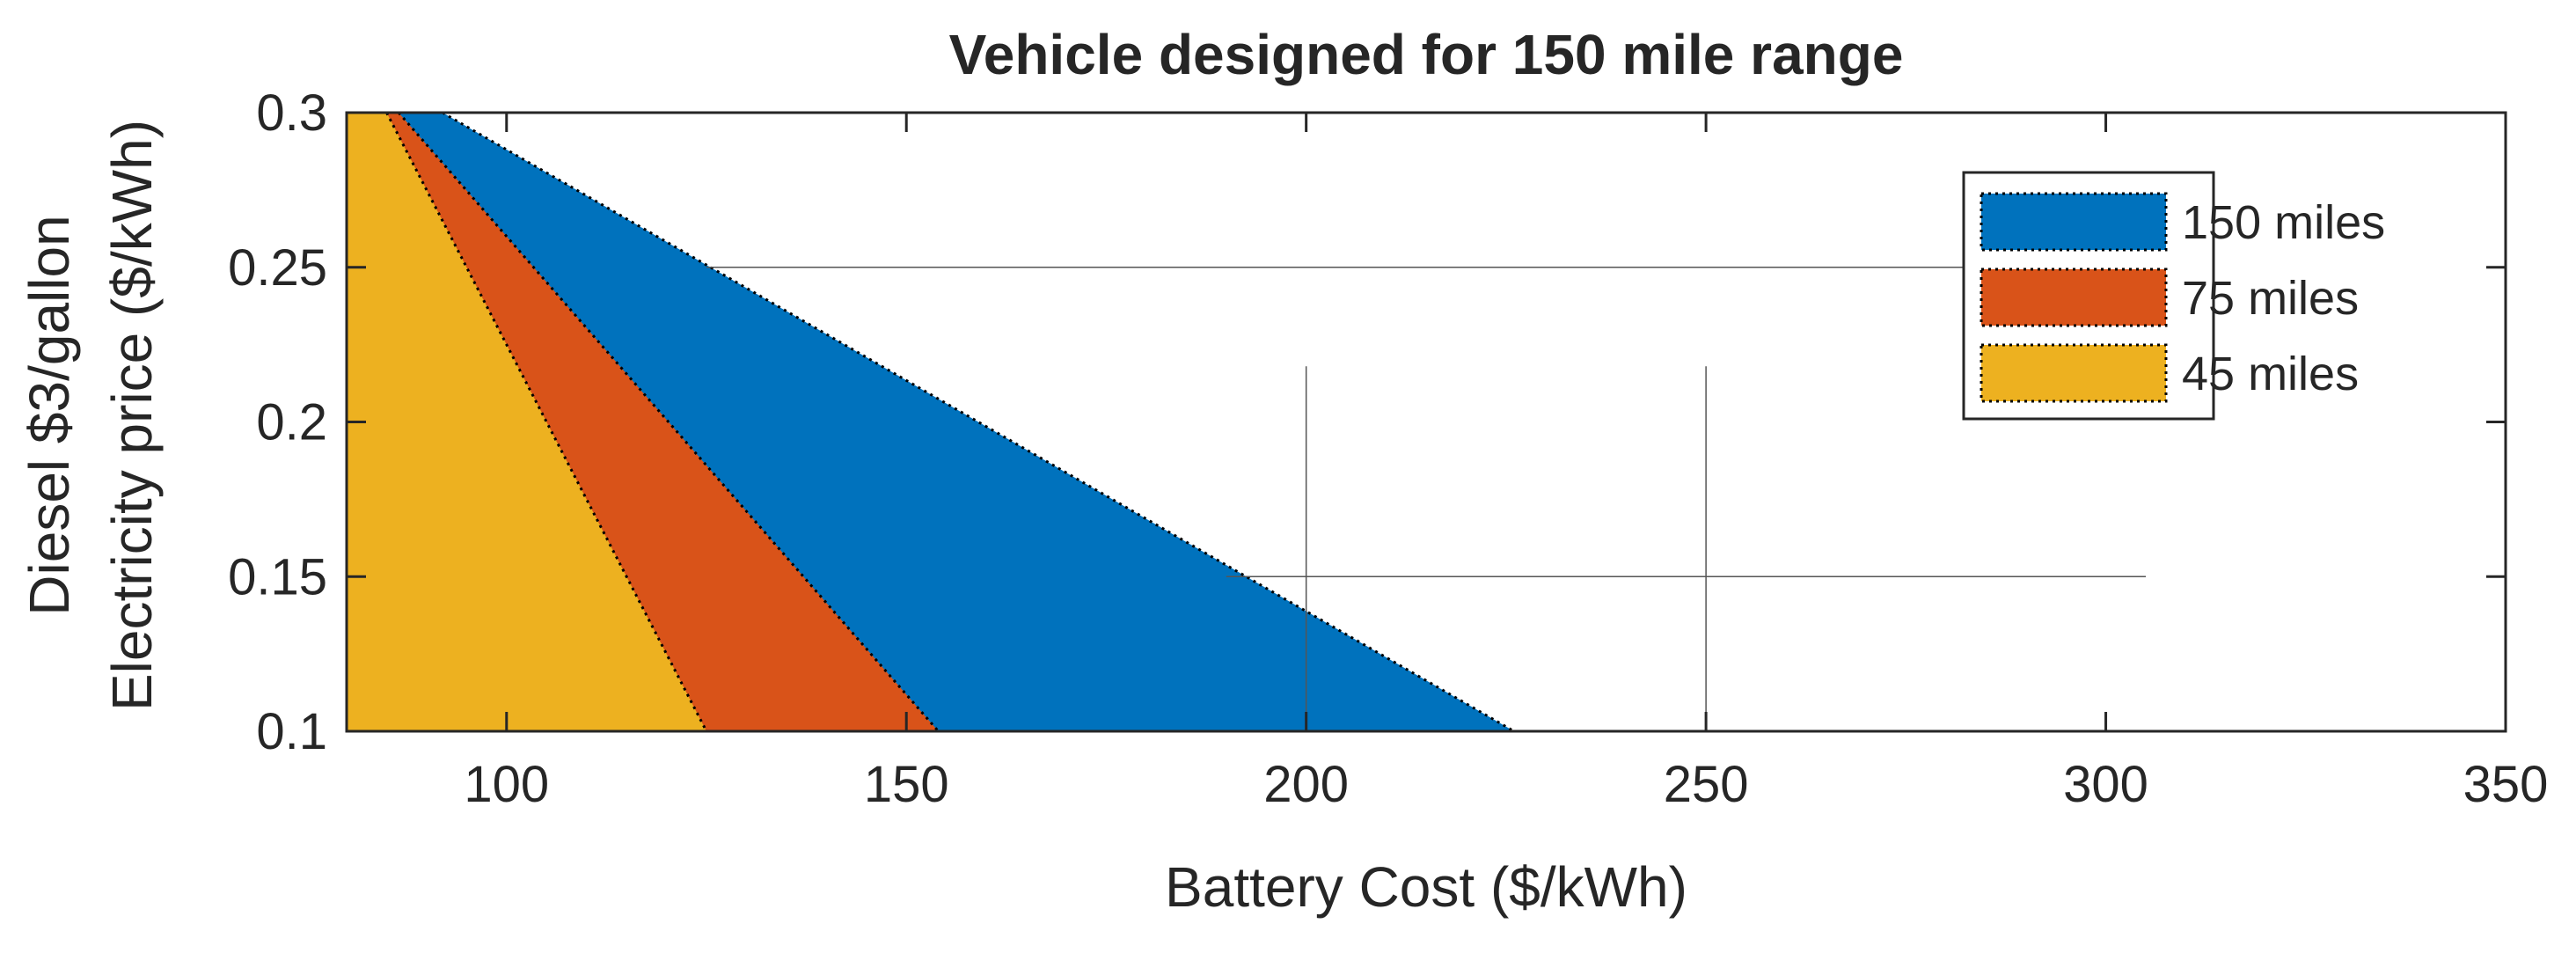 The height and width of the screenshot is (953, 2576). What do you see at coordinates (1706, 785) in the screenshot?
I see `x-tick-label: 250` at bounding box center [1706, 785].